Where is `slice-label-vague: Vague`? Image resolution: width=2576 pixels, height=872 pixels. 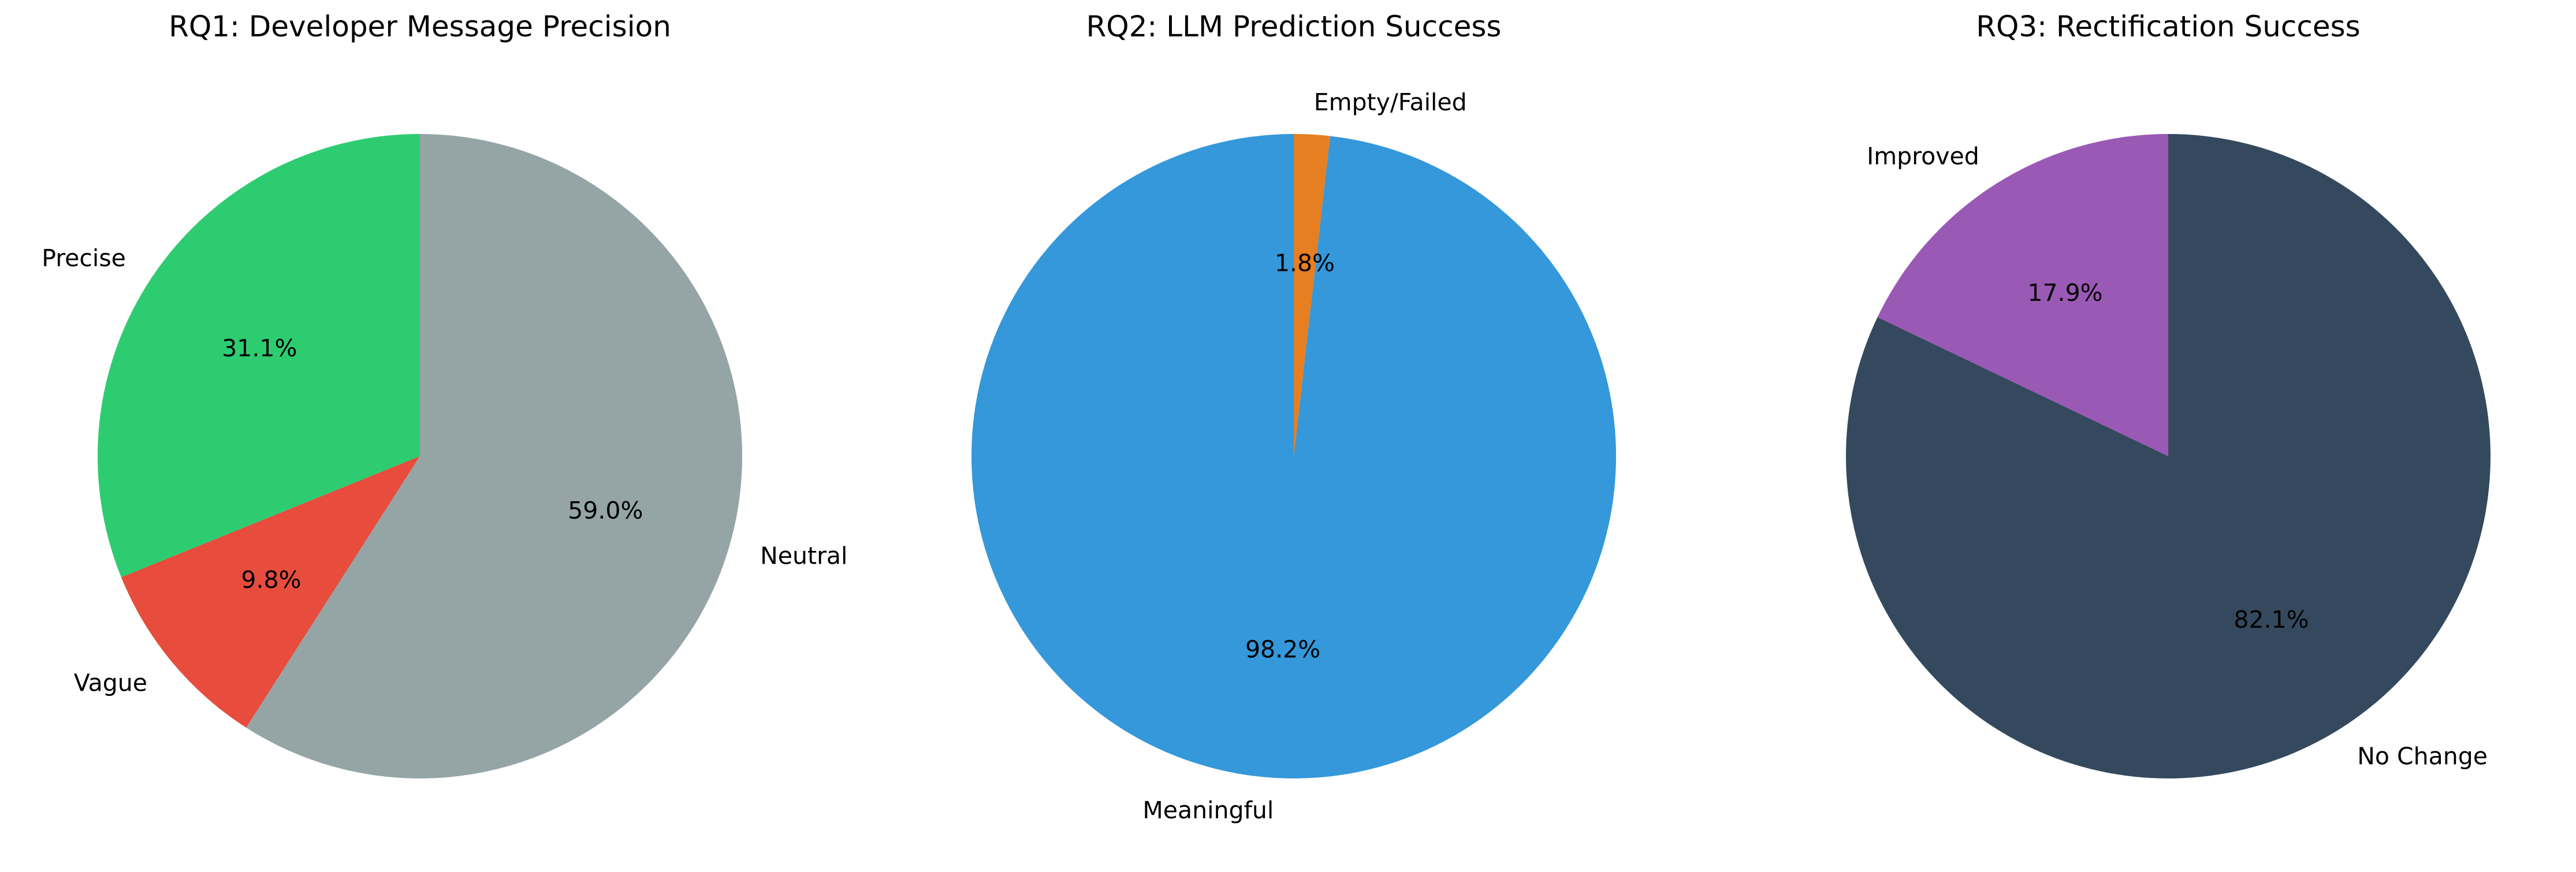 slice-label-vague: Vague is located at coordinates (111, 682).